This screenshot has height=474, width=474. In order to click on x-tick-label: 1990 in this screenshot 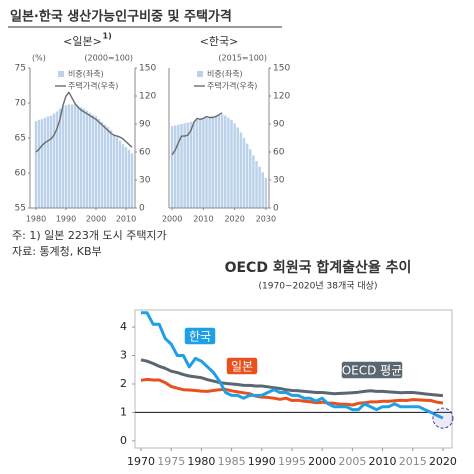, I will do `click(262, 461)`.